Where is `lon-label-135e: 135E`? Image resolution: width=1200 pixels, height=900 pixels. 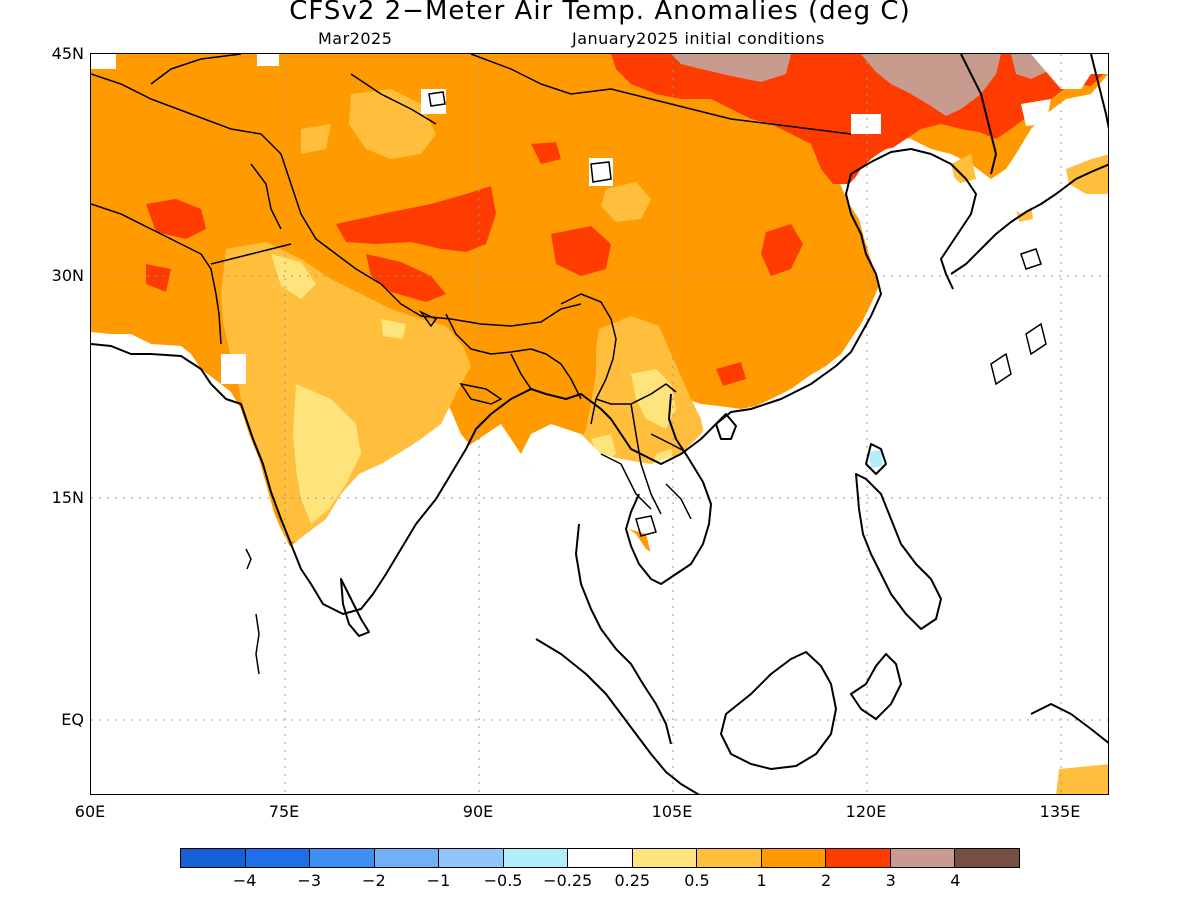
lon-label-135e: 135E is located at coordinates (1060, 811).